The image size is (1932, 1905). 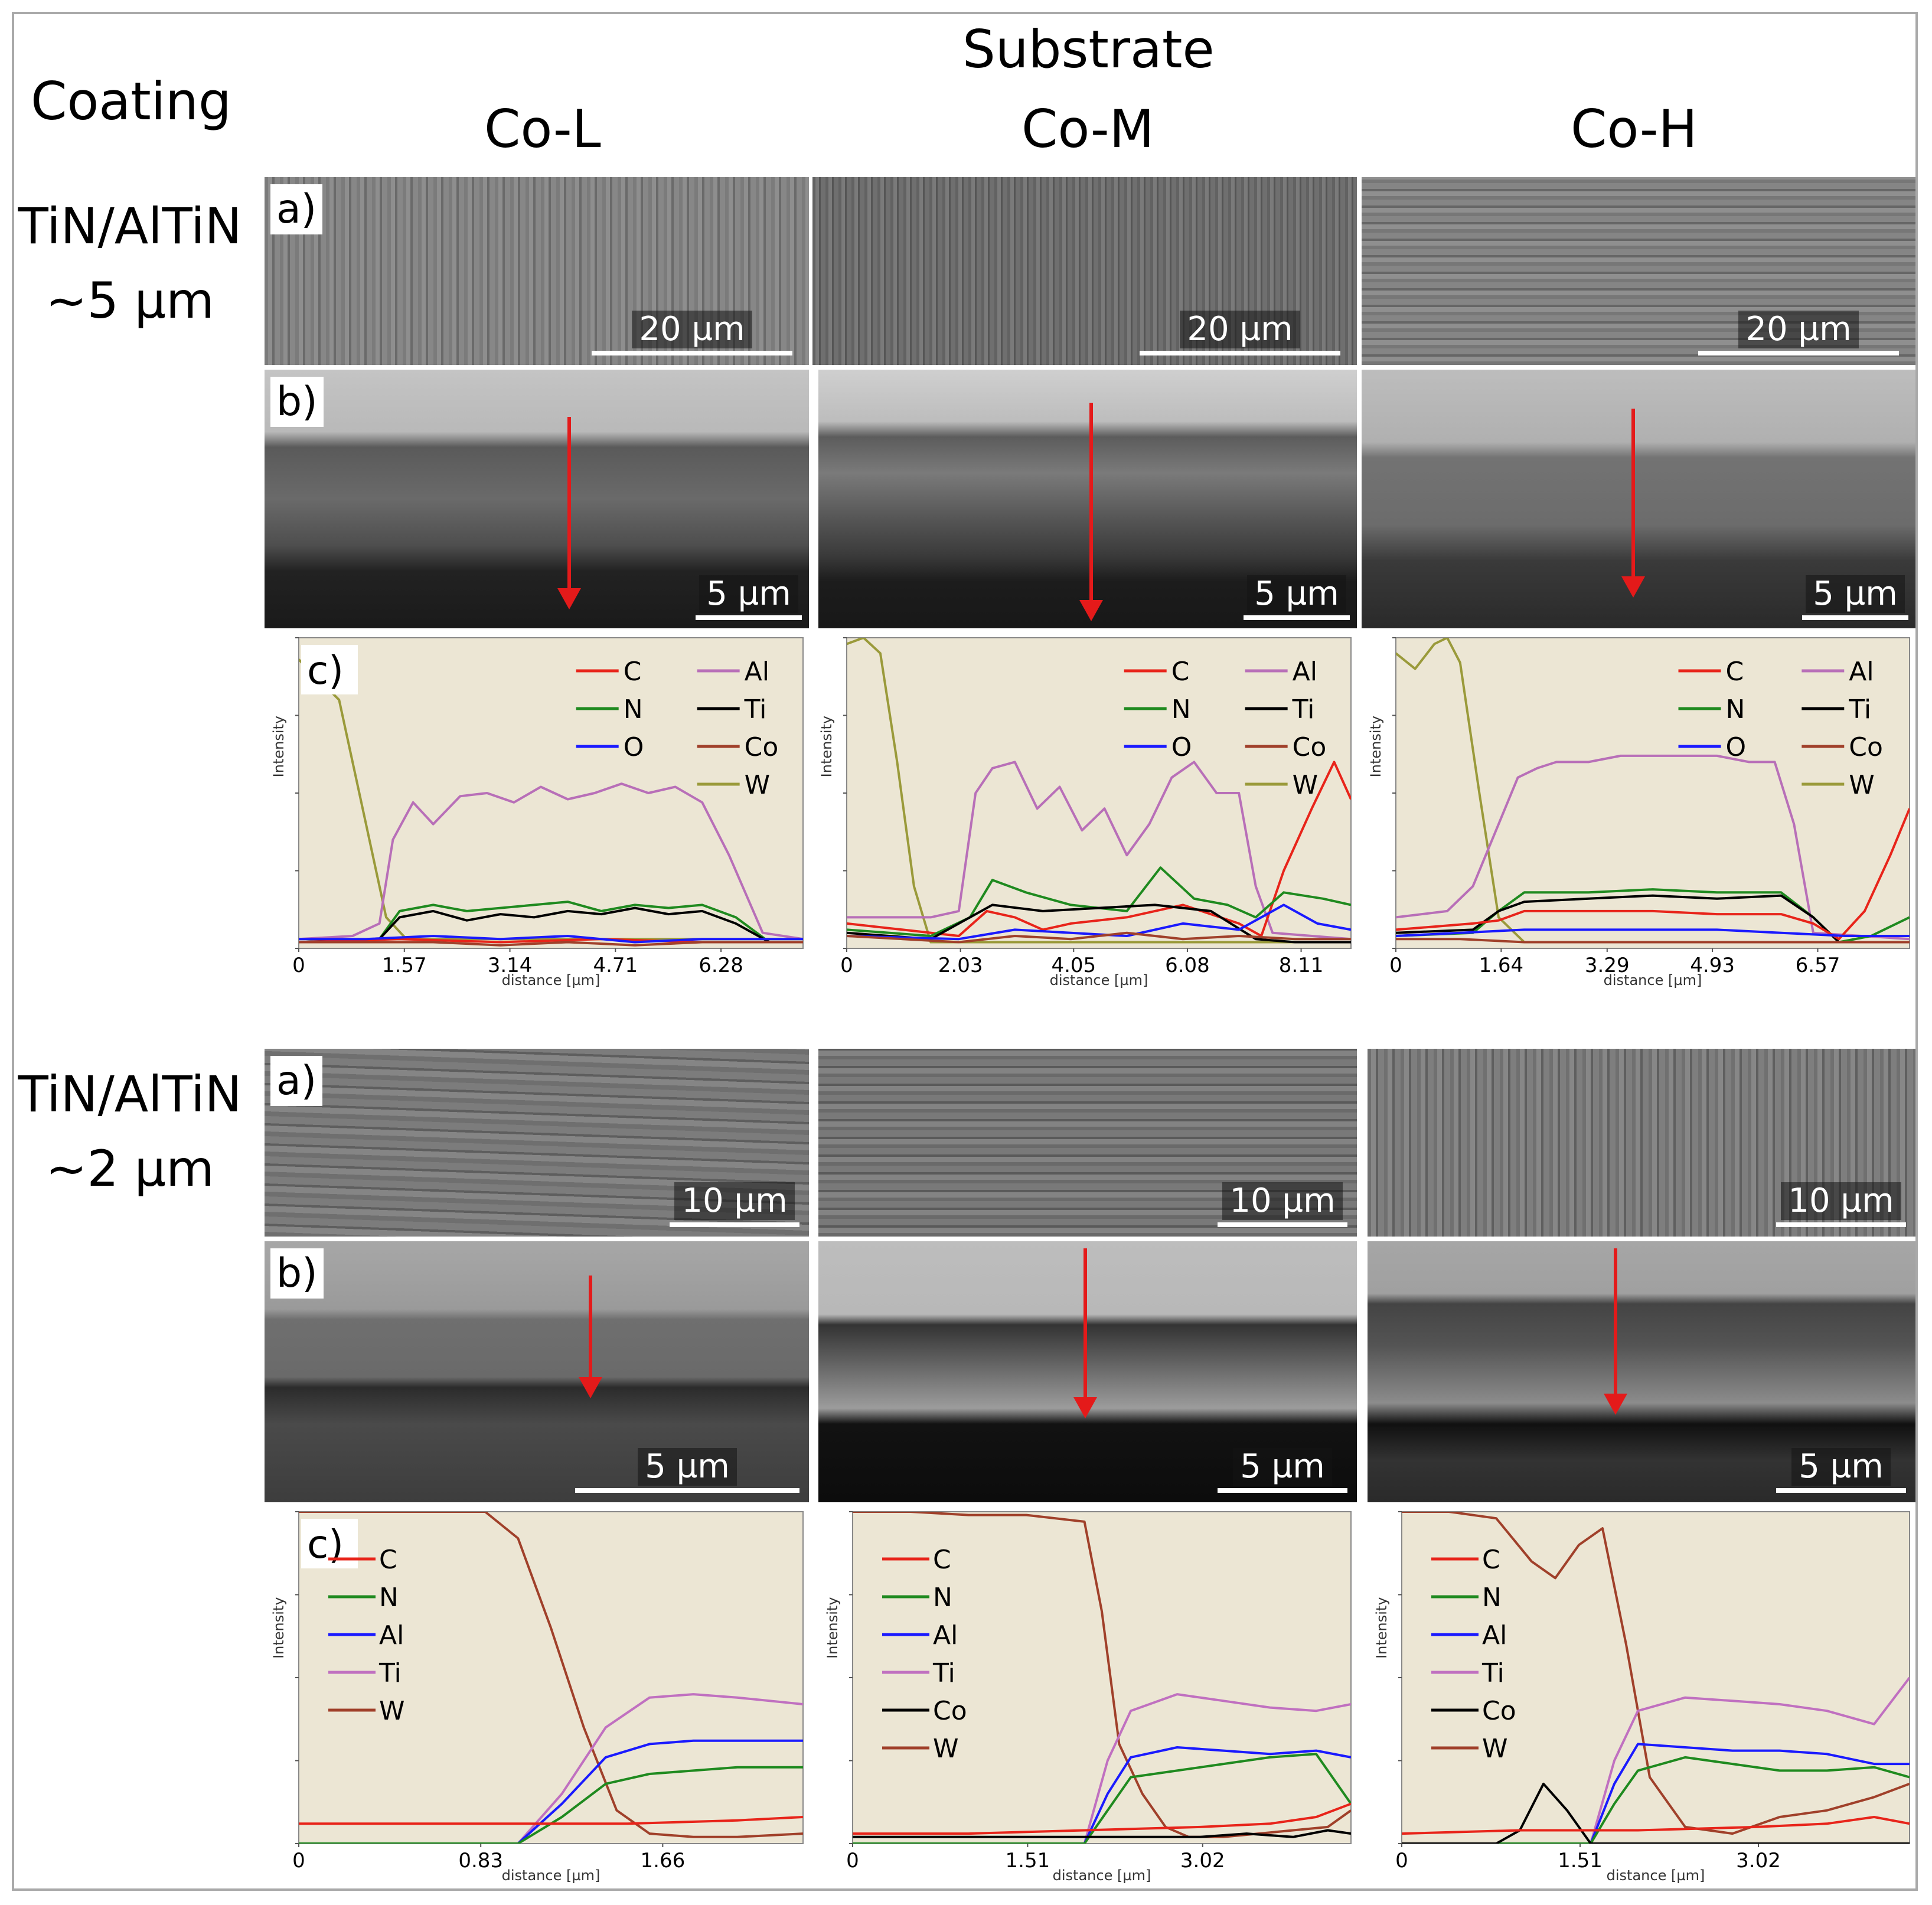 I want to click on sem-surface-r1-co-m: 20 µm, so click(x=1084, y=271).